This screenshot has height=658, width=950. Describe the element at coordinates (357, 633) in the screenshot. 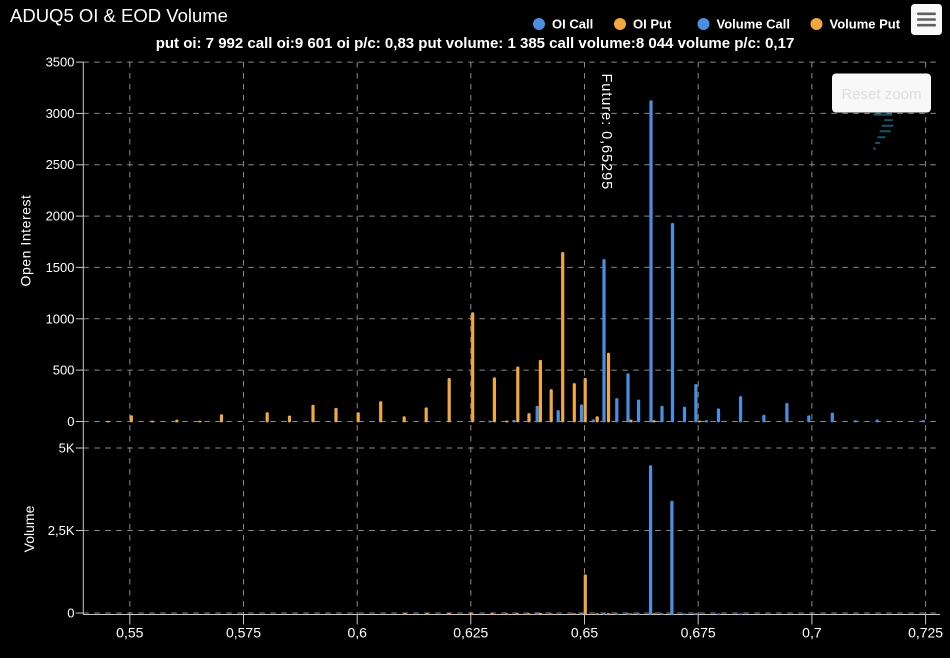

I see `svg-text: 0,6` at that location.